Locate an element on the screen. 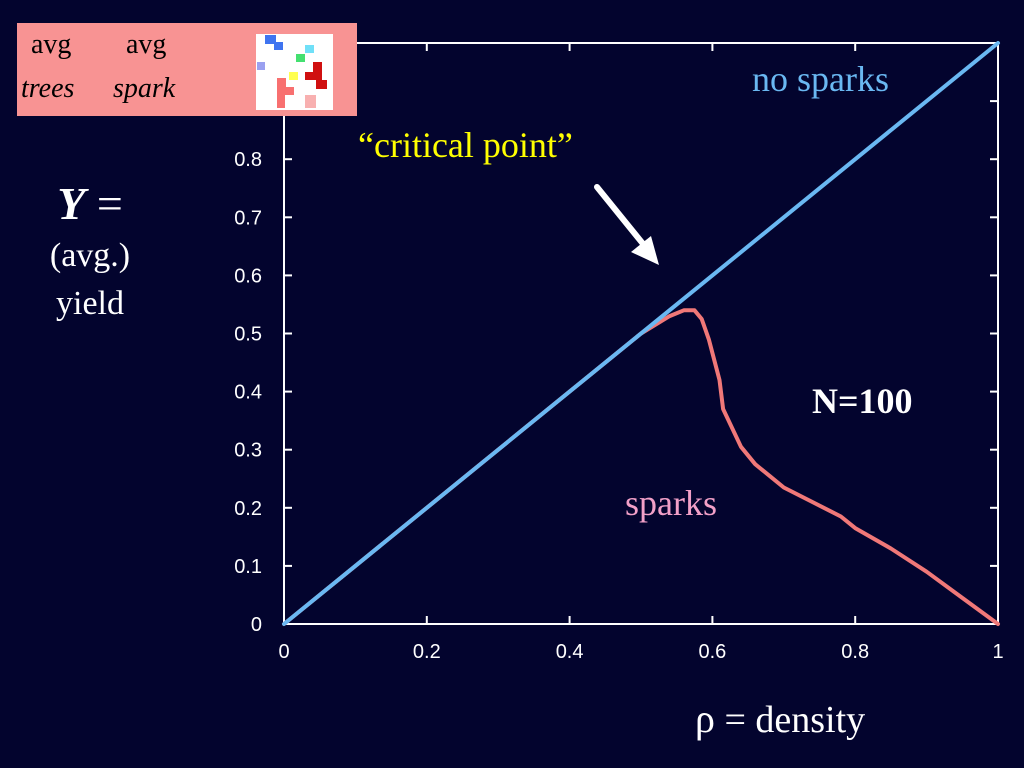  legend-avg-spark-top: avg is located at coordinates (146, 44).